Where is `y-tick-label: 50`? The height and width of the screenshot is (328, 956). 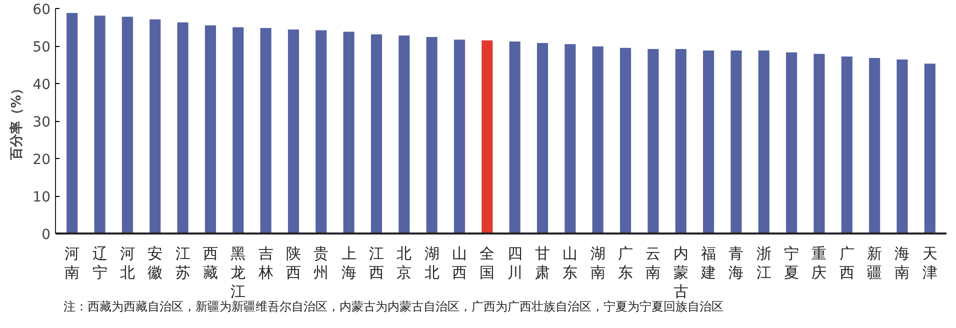
y-tick-label: 50 is located at coordinates (41, 48).